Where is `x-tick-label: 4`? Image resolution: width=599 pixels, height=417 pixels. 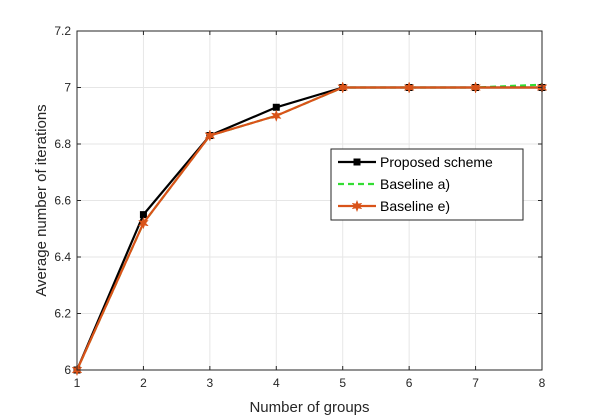
x-tick-label: 4 is located at coordinates (276, 383).